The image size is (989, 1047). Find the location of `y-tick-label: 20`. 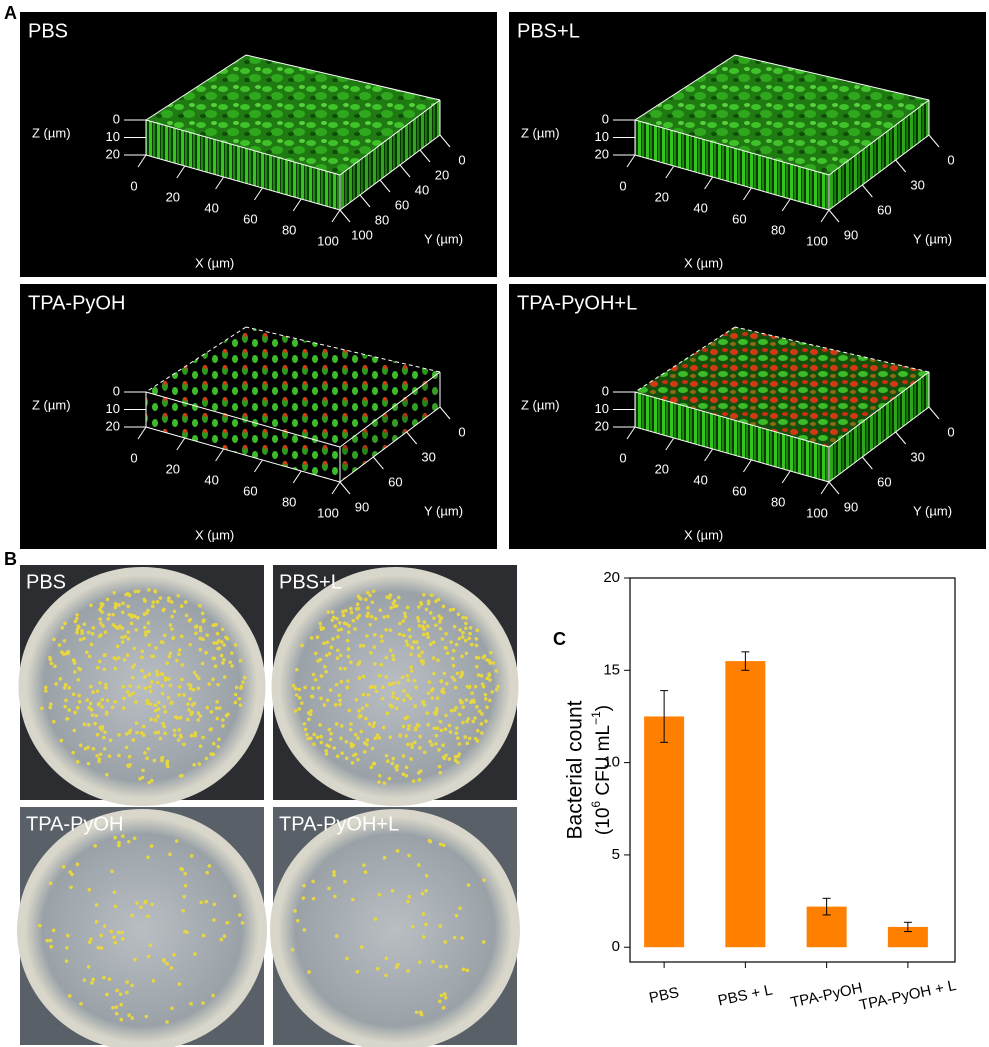

y-tick-label: 20 is located at coordinates (442, 174).